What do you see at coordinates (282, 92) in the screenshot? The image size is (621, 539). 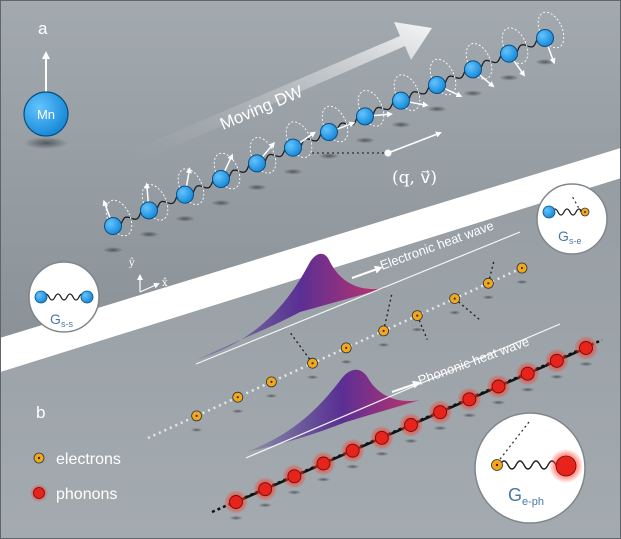 I see `moving-dw-arrow` at bounding box center [282, 92].